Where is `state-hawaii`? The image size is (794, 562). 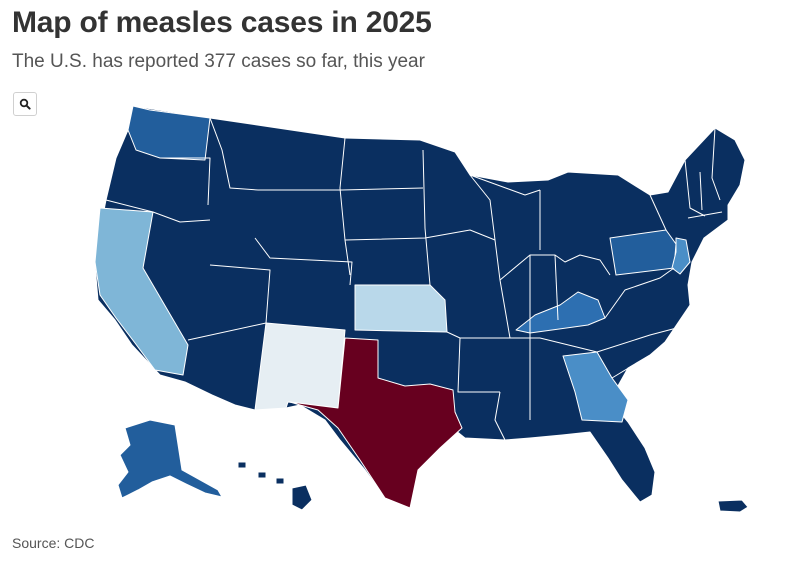
state-hawaii is located at coordinates (275, 486).